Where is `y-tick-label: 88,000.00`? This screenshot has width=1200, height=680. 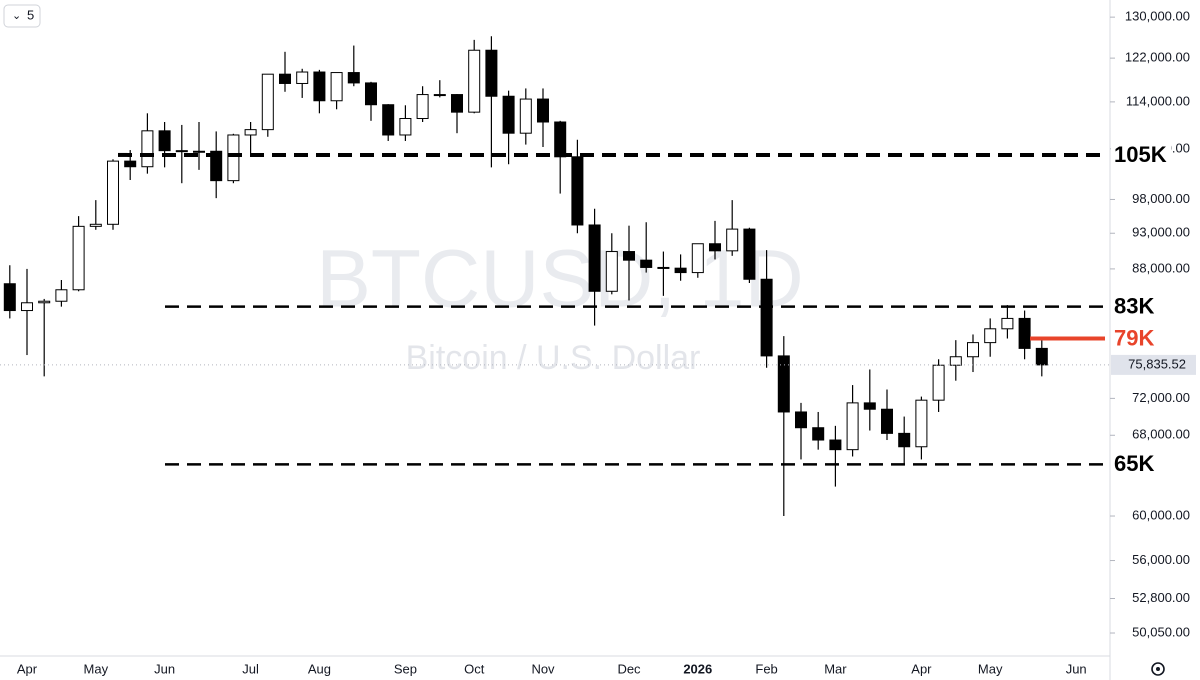 y-tick-label: 88,000.00 is located at coordinates (1161, 267).